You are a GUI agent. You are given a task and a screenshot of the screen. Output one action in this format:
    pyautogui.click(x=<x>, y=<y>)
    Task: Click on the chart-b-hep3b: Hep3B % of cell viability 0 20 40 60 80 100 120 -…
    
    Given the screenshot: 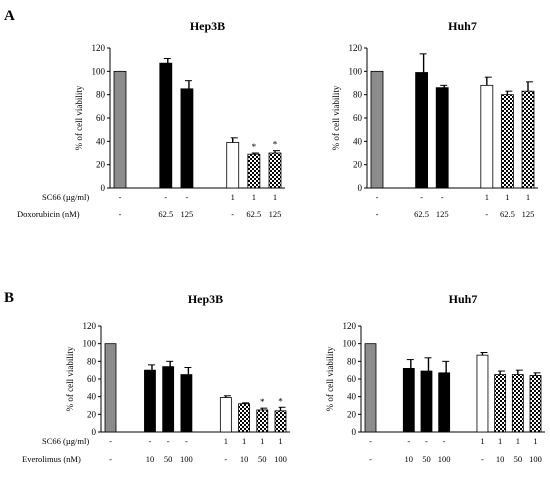 What is the action you would take?
    pyautogui.click(x=177, y=378)
    